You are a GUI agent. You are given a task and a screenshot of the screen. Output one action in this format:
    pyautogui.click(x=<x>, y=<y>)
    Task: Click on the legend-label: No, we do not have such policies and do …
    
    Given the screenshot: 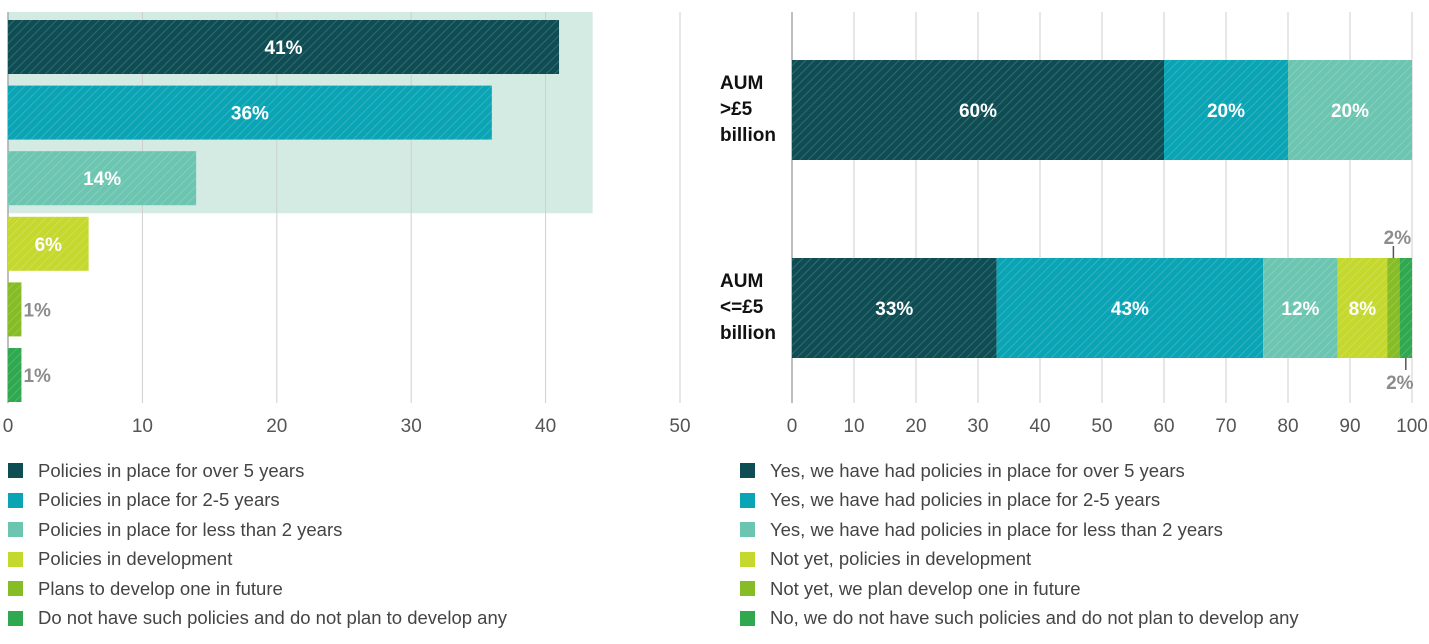 What is the action you would take?
    pyautogui.click(x=1034, y=618)
    